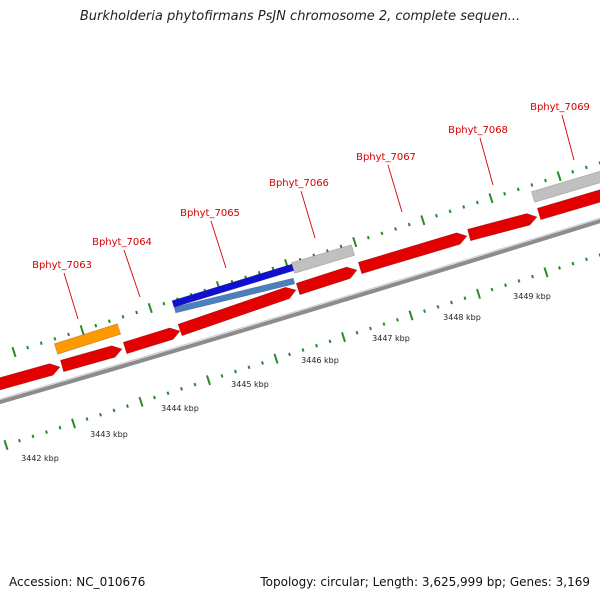  What do you see at coordinates (250, 384) in the screenshot?
I see `kbp-label: 3445 kbp` at bounding box center [250, 384].